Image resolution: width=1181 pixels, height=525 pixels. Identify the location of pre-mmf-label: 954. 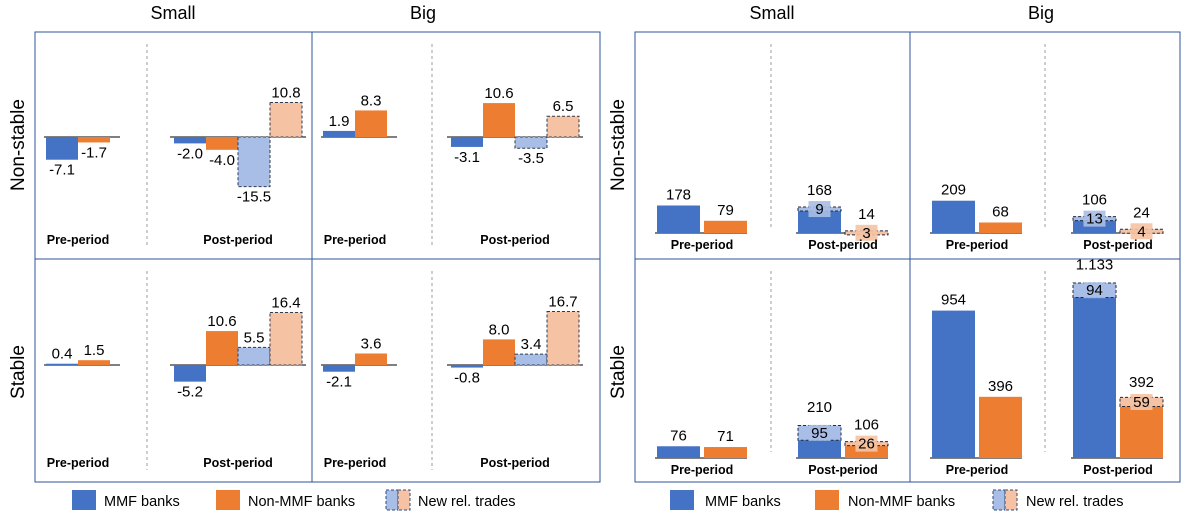
(953, 300).